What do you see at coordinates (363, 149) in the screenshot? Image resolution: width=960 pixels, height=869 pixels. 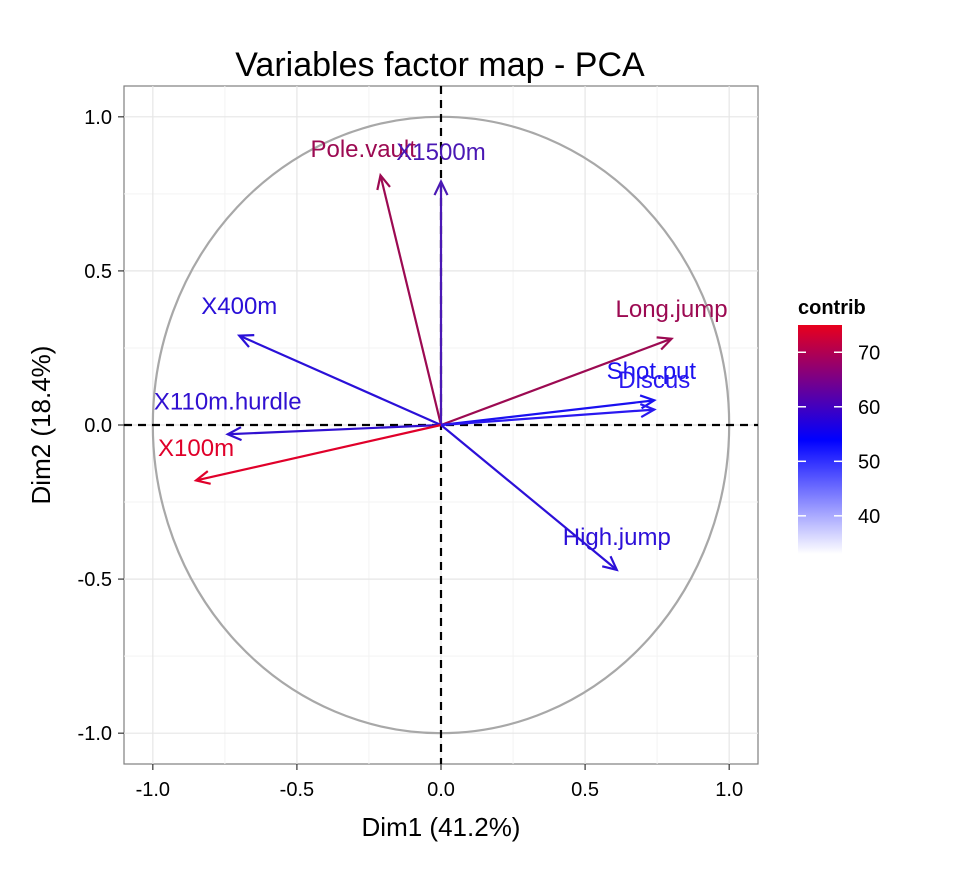 I see `variable-label-pole-vault: Pole.vault` at bounding box center [363, 149].